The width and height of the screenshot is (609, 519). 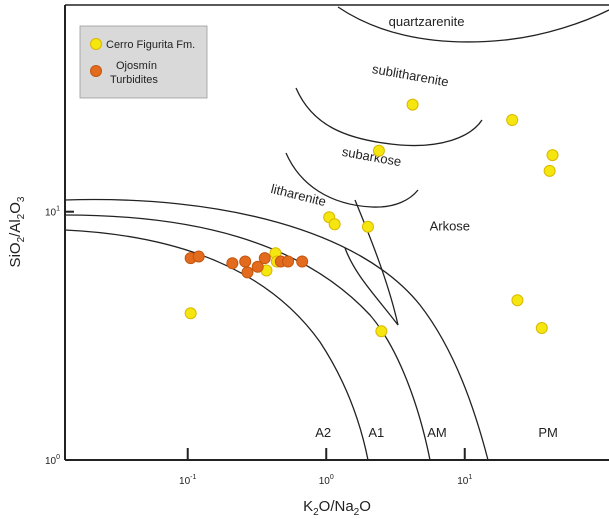 I want to click on legend-box, so click(x=143, y=62).